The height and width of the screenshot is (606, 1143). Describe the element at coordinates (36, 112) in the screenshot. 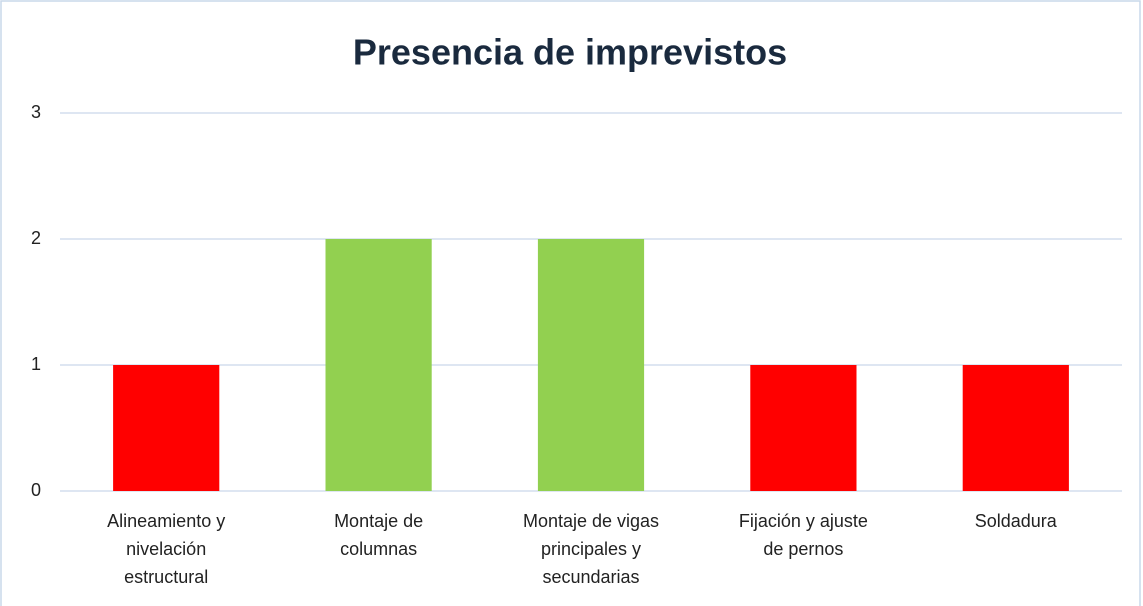

I see `y-tick-label: 3` at that location.